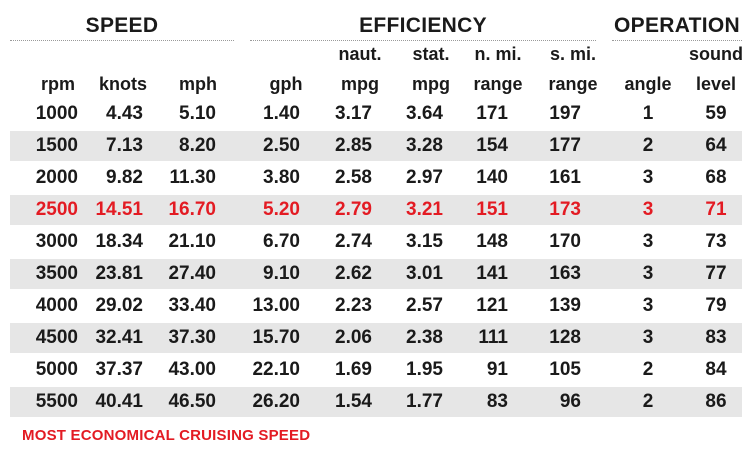  What do you see at coordinates (353, 337) in the screenshot?
I see `cell-naut-mpg: 2.06` at bounding box center [353, 337].